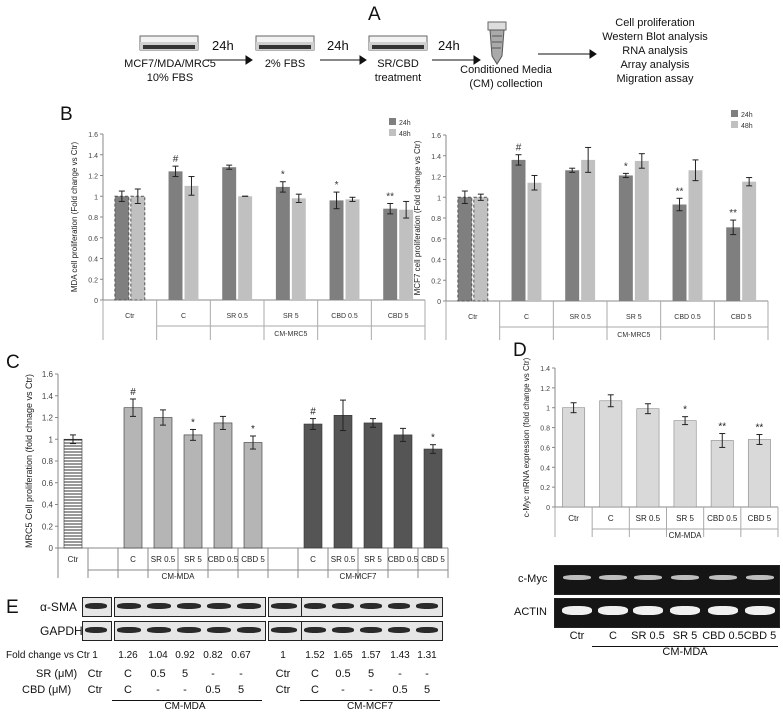  I want to click on bar-48h-CBD 5, so click(749, 241).